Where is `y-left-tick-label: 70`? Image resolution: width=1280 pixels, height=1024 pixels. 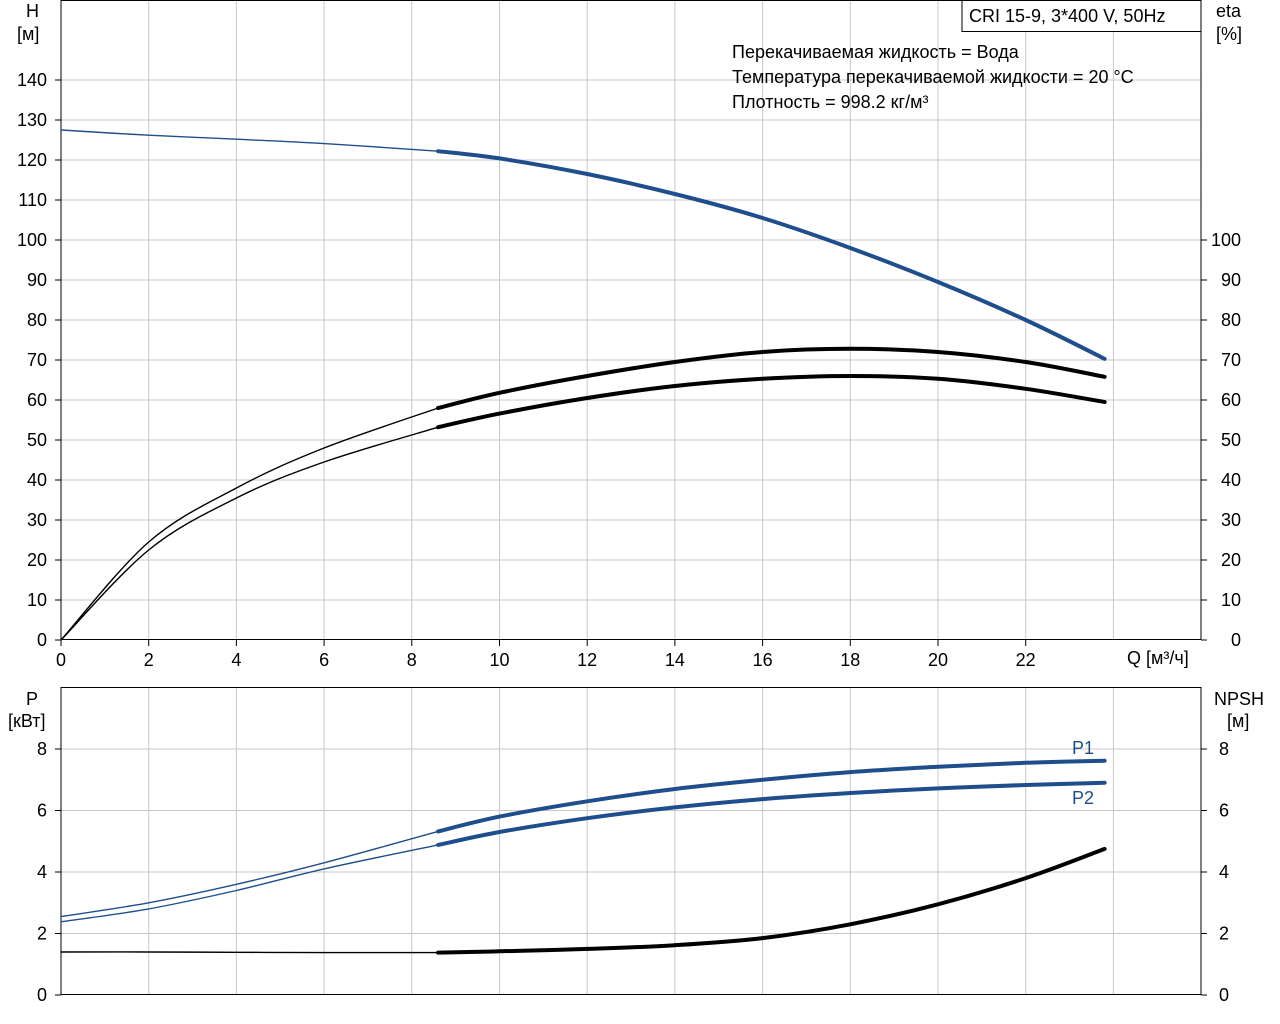 y-left-tick-label: 70 is located at coordinates (37, 360).